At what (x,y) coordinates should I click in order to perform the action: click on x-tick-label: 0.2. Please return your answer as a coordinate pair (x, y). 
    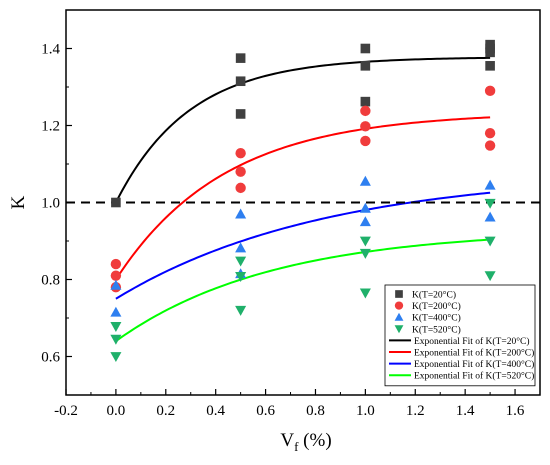
    Looking at the image, I should click on (165, 411).